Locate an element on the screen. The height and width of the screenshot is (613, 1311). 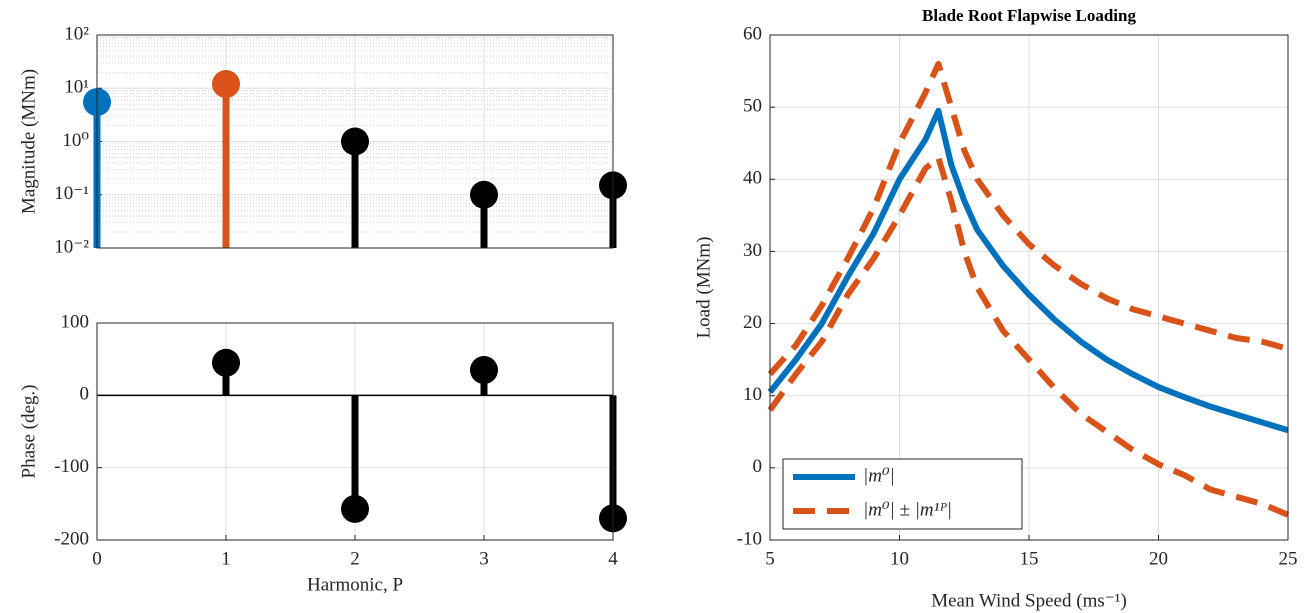
y-tick-label: 50 is located at coordinates (752, 106).